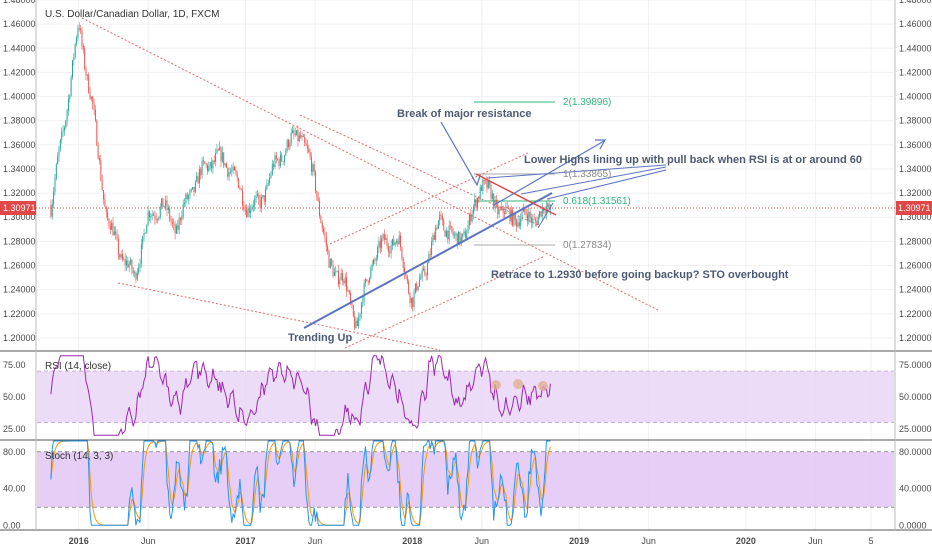 This screenshot has width=932, height=555. What do you see at coordinates (915, 429) in the screenshot?
I see `rsi-tick-label-right: 25.0000` at bounding box center [915, 429].